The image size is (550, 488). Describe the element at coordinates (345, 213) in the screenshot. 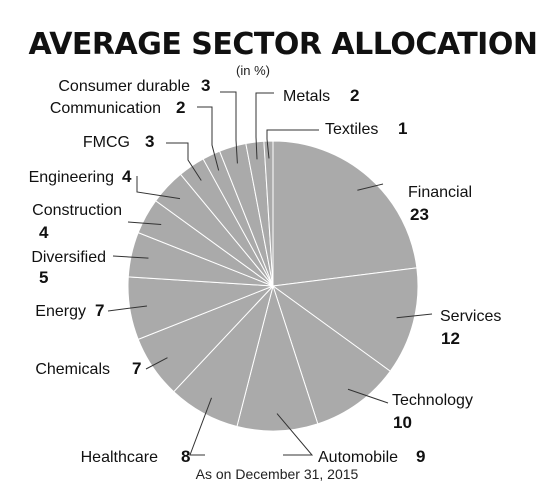

I see `pie-slice-financial` at that location.